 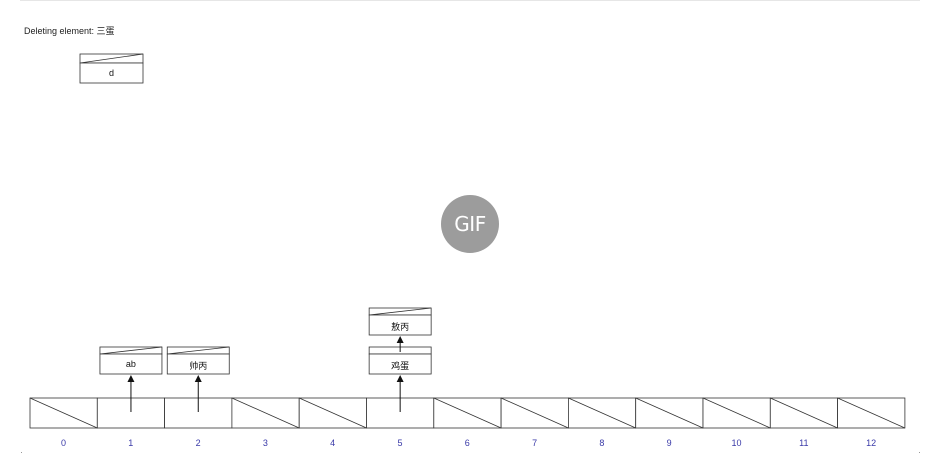 What do you see at coordinates (111, 73) in the screenshot?
I see `deleting-node-label: d` at bounding box center [111, 73].